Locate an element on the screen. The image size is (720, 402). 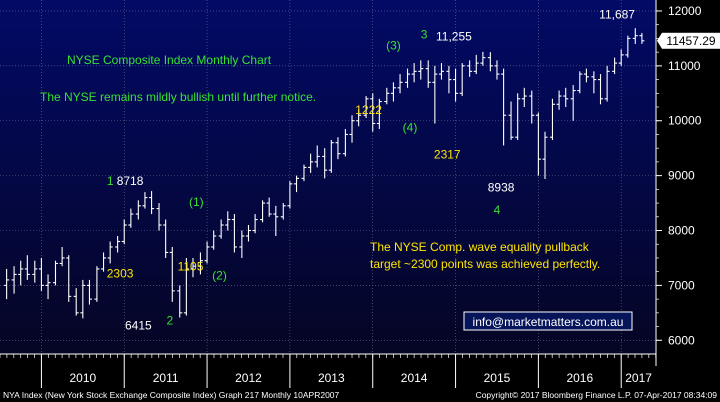
annotation-label: 1 is located at coordinates (110, 181).